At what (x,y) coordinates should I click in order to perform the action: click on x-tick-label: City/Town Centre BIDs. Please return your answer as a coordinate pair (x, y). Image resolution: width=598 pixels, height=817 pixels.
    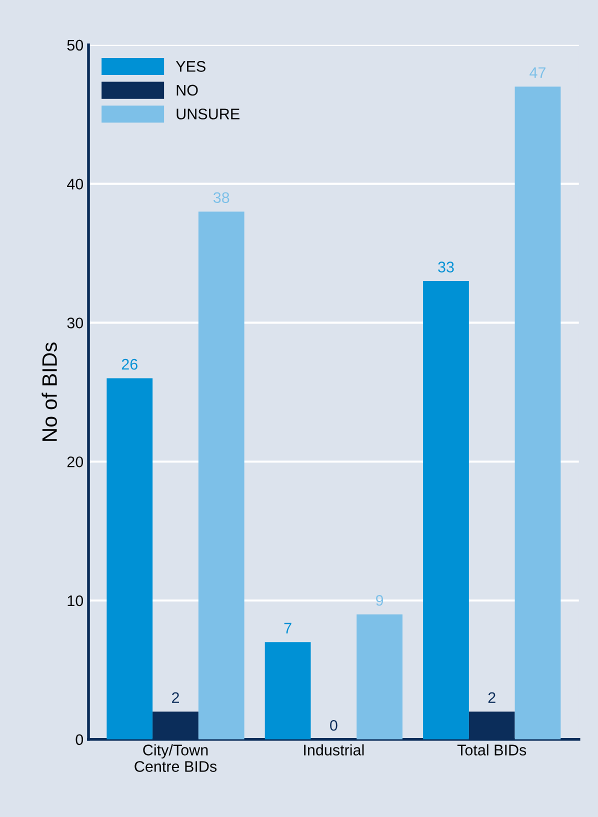
    Looking at the image, I should click on (175, 758).